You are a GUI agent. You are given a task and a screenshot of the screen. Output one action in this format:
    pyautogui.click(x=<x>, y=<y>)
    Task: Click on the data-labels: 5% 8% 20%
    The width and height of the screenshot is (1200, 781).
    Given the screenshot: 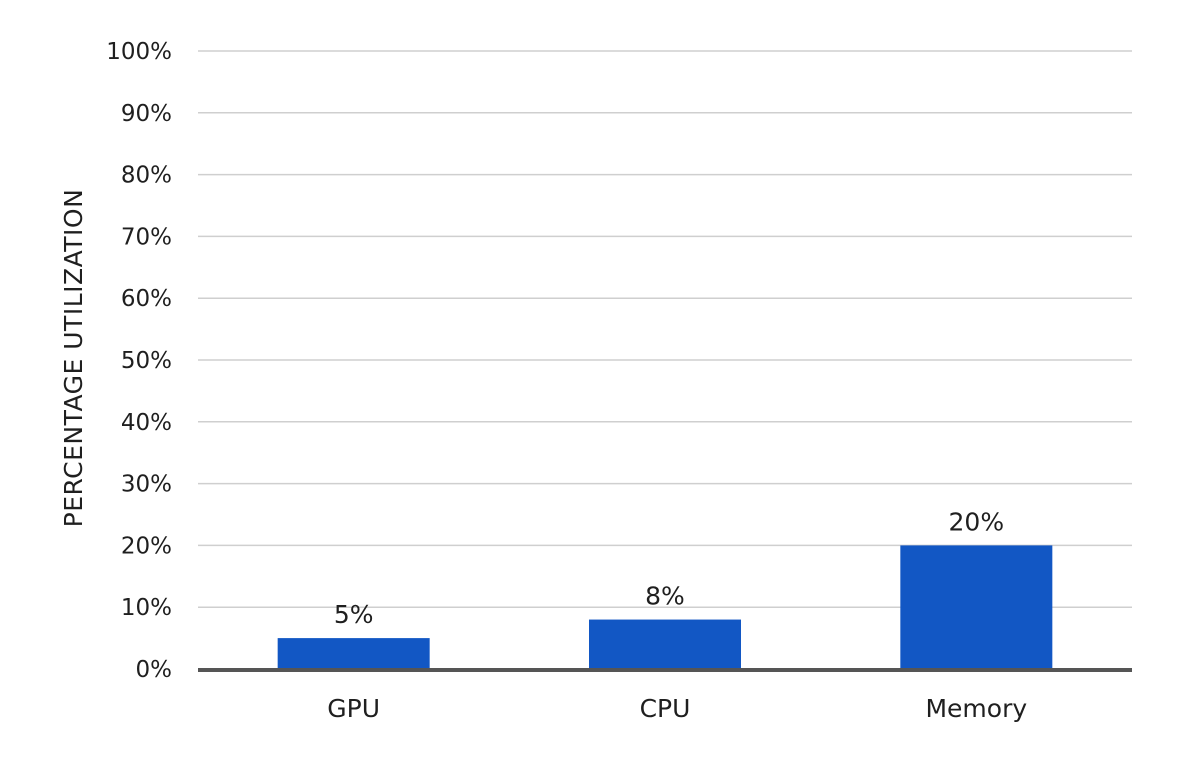 What is the action you would take?
    pyautogui.click(x=669, y=568)
    